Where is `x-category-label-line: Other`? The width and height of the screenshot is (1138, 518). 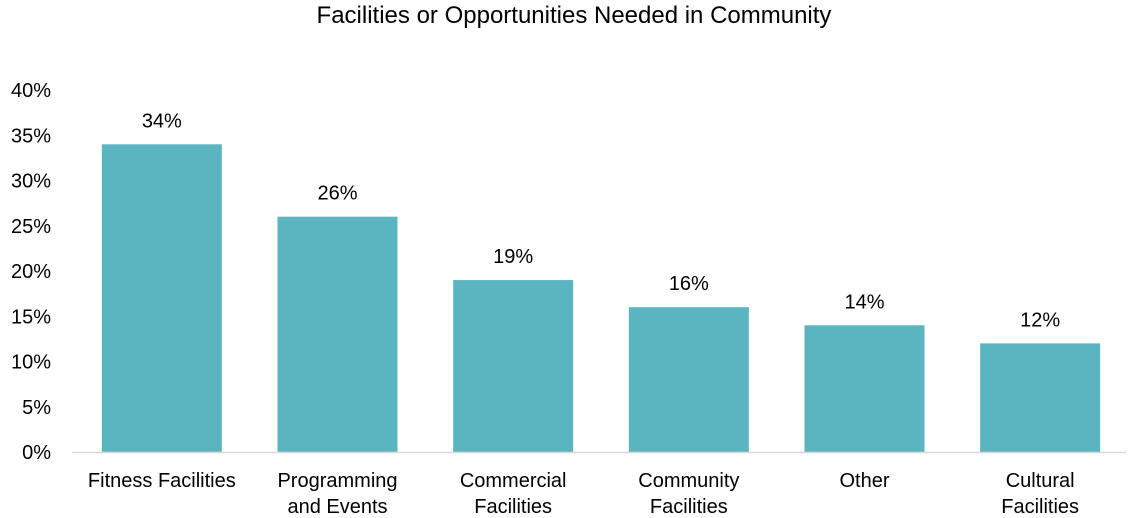 x-category-label-line: Other is located at coordinates (864, 481).